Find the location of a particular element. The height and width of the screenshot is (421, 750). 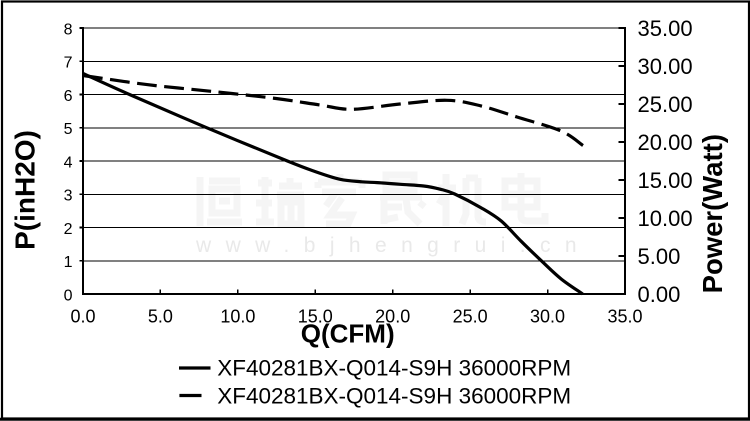

svg-text: 0.0 is located at coordinates (82, 316).